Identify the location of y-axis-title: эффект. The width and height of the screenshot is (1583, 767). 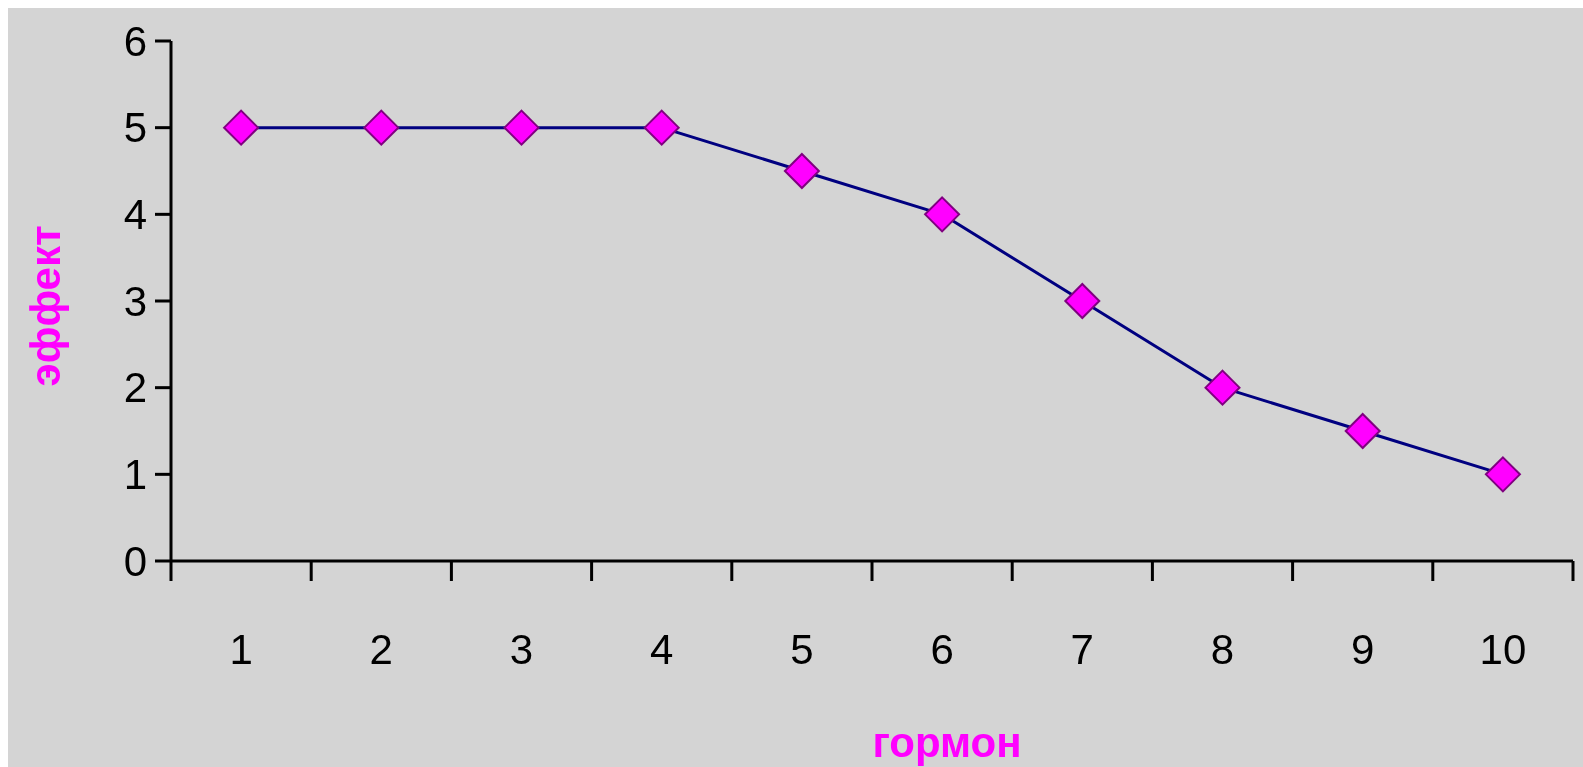
(45, 306).